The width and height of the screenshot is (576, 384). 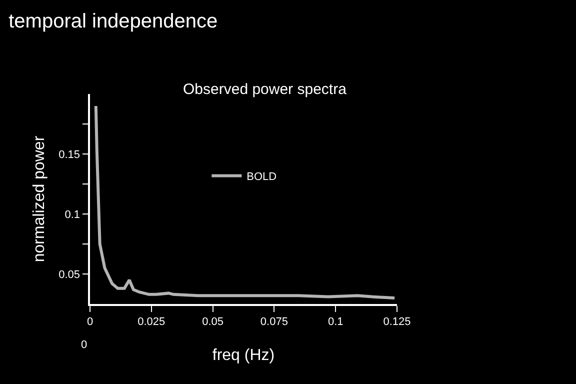 I want to click on legend-label: BOLD, so click(x=261, y=176).